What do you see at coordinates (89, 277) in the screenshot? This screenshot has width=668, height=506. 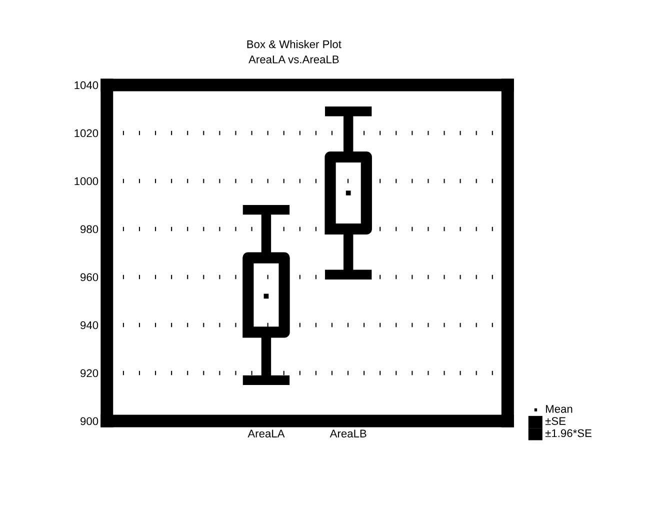 I see `y-tick-label: 960` at bounding box center [89, 277].